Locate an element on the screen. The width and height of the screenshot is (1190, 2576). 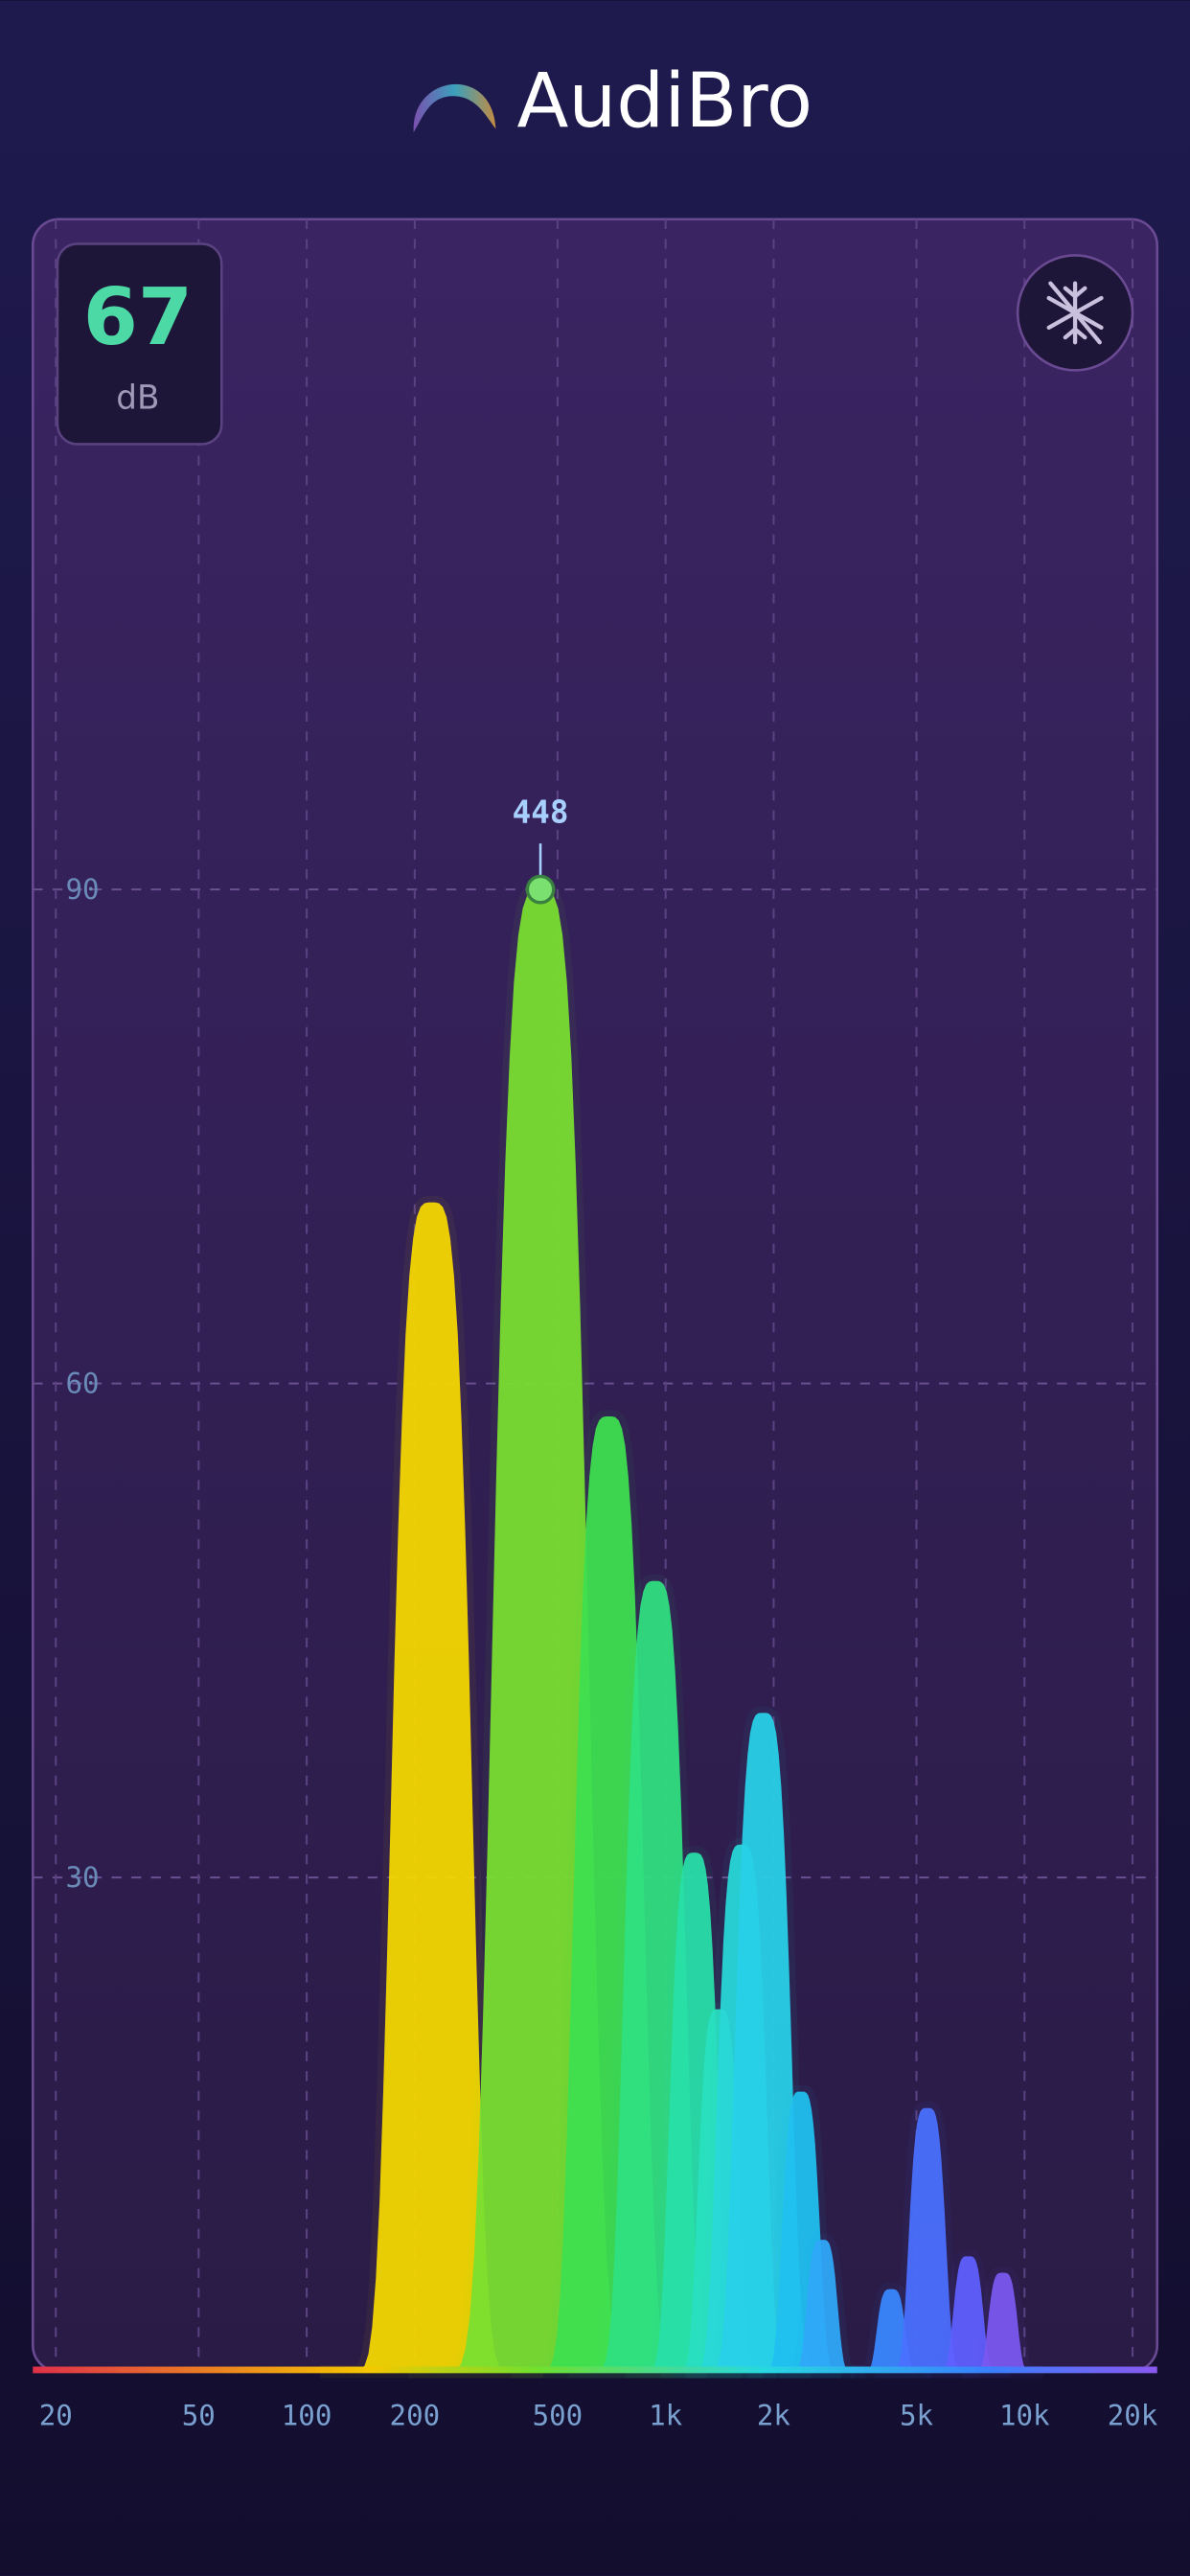
x-tick-label: 20 is located at coordinates (56, 2416).